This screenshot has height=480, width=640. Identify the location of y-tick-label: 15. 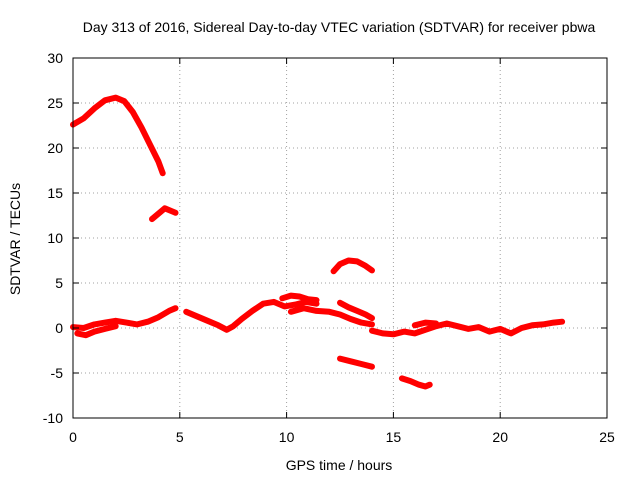
(55, 193).